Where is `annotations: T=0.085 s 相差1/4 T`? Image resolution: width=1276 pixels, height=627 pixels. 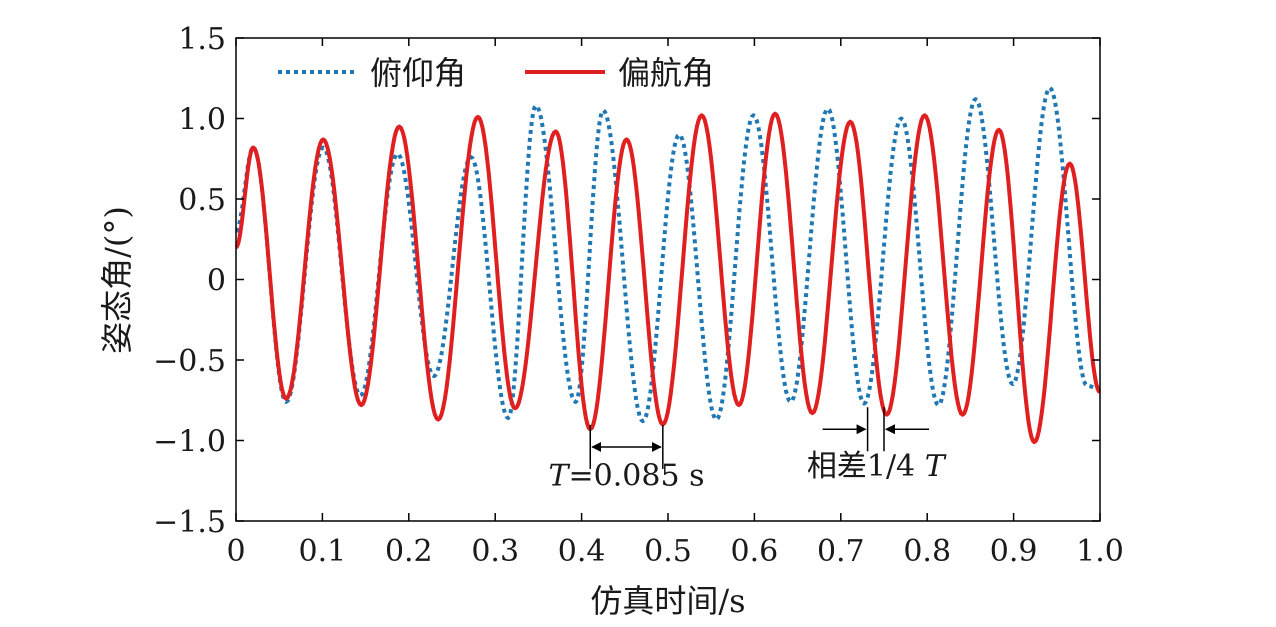 annotations: T=0.085 s 相差1/4 T is located at coordinates (748, 450).